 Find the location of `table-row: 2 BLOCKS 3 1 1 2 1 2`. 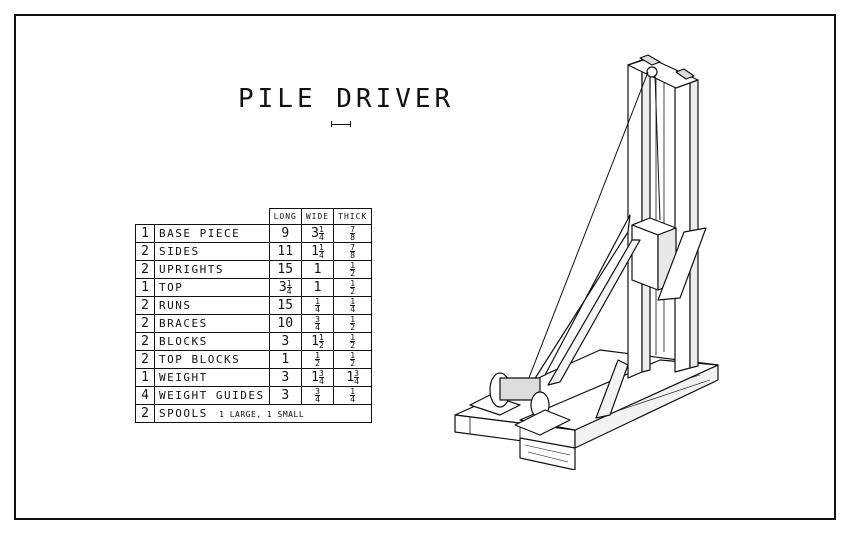

table-row: 2 BLOCKS 3 1 1 2 1 2 is located at coordinates (254, 341).